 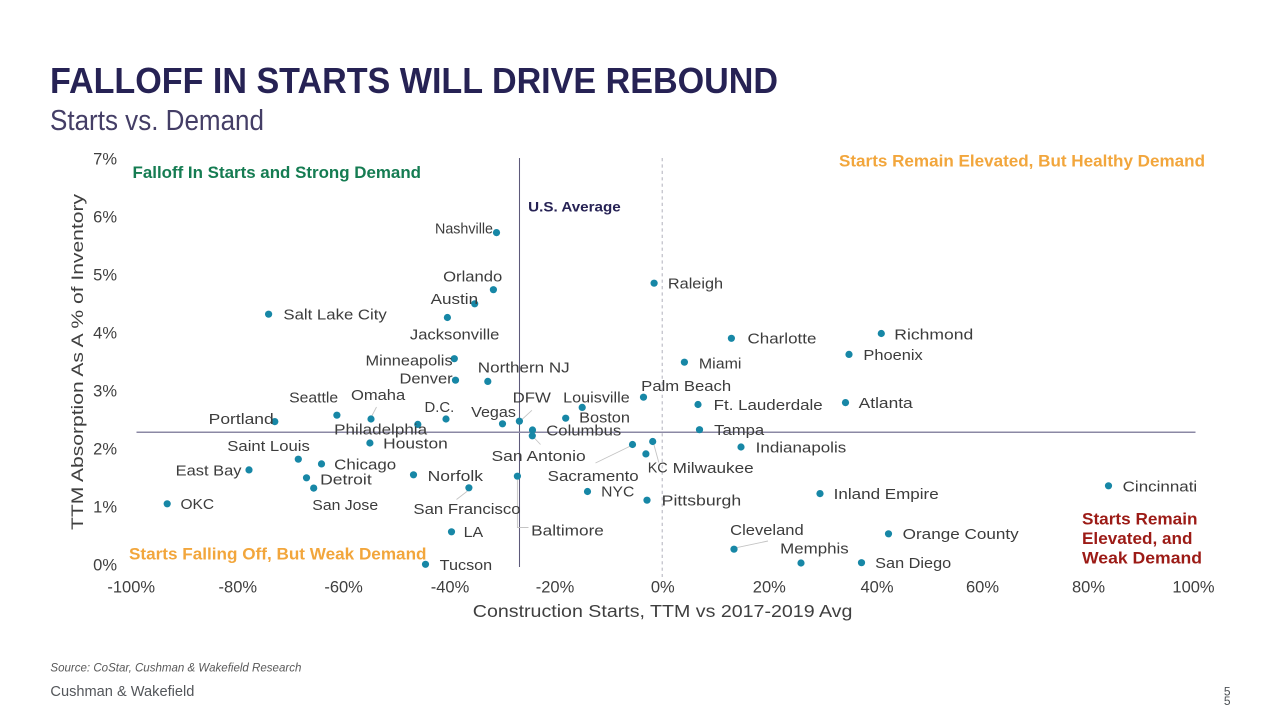 What do you see at coordinates (409, 361) in the screenshot?
I see `svg-text: Minneapolis` at bounding box center [409, 361].